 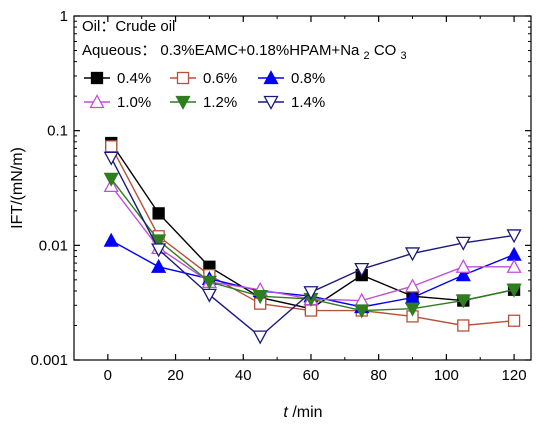 I want to click on y-tick-label: 1, so click(x=64, y=16).